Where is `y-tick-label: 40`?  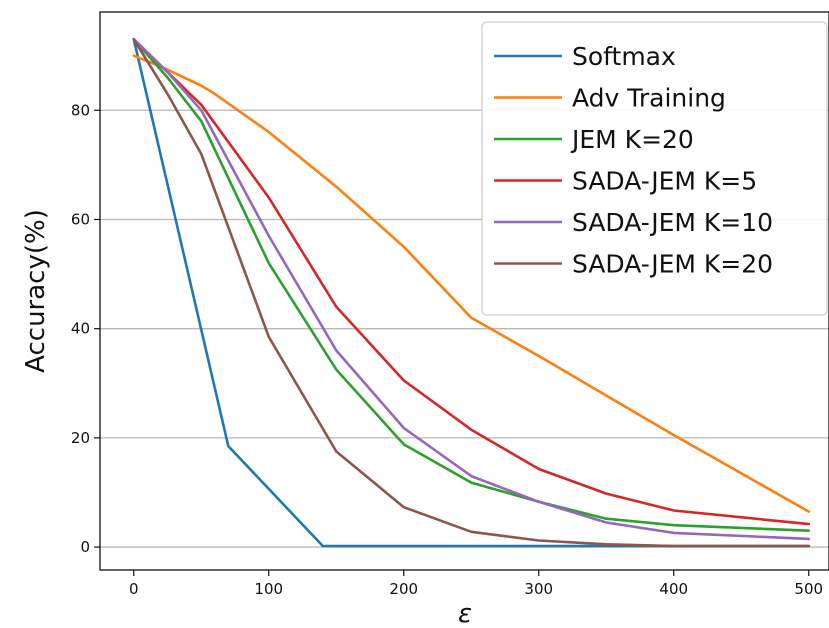
y-tick-label: 40 is located at coordinates (80, 329).